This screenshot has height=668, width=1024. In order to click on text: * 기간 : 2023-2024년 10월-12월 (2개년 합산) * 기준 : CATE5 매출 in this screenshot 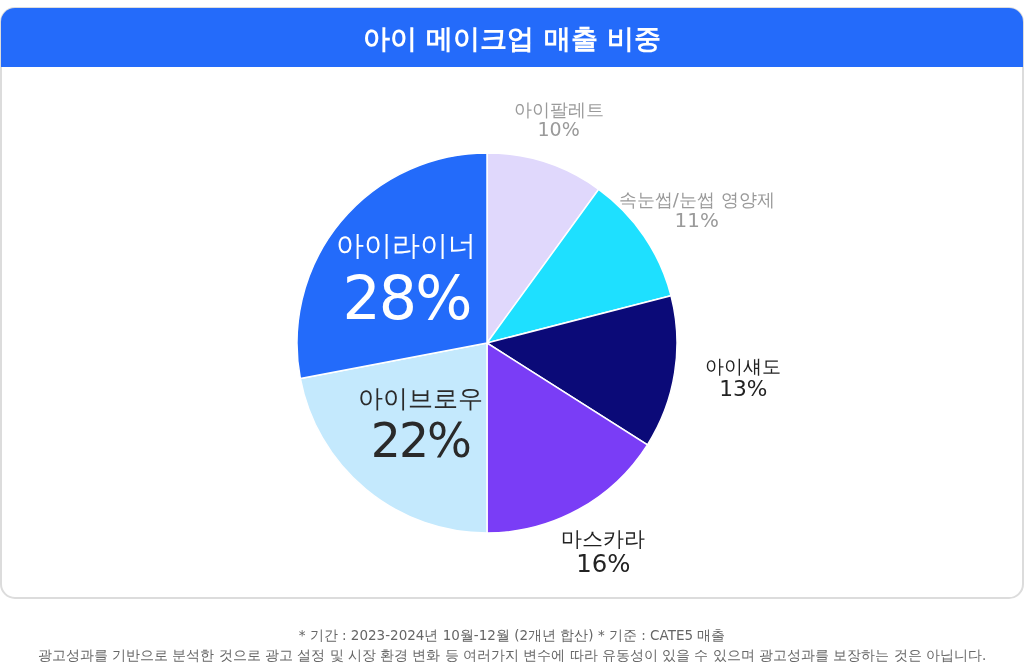, I will do `click(512, 635)`.